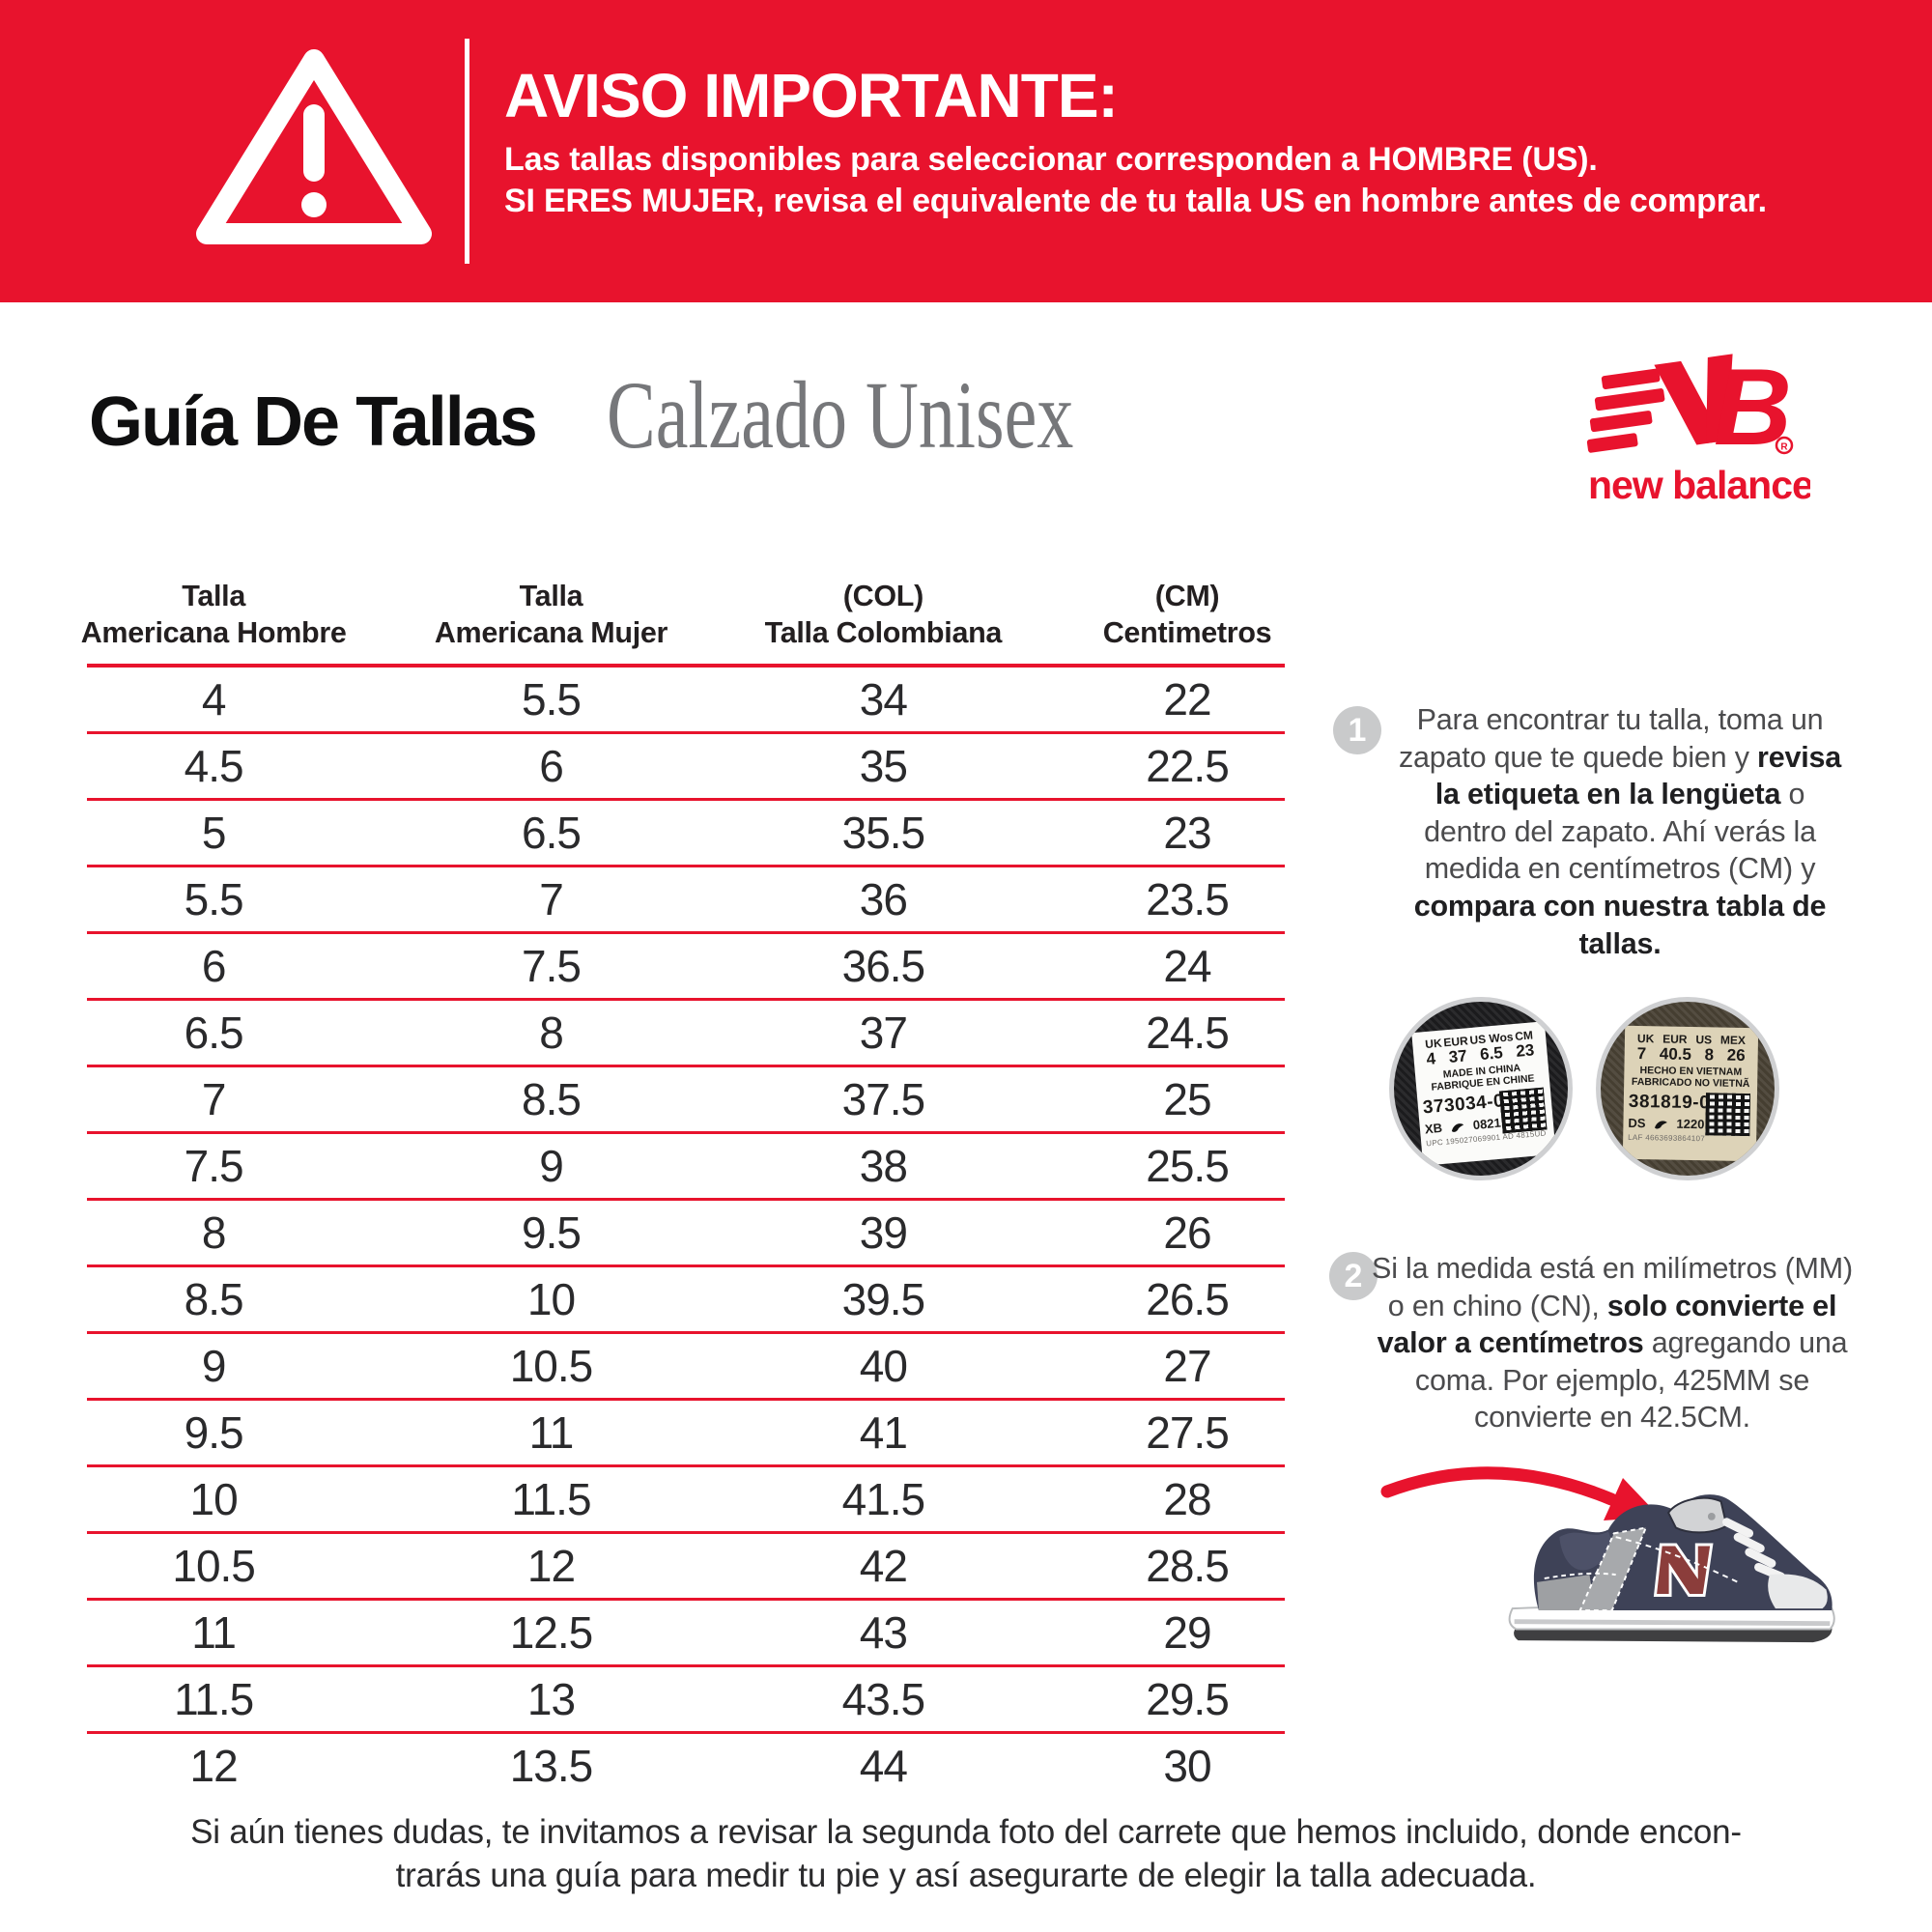  What do you see at coordinates (1690, 1082) in the screenshot?
I see `label-origin-line: FABRICADO NO VIETNÃ` at bounding box center [1690, 1082].